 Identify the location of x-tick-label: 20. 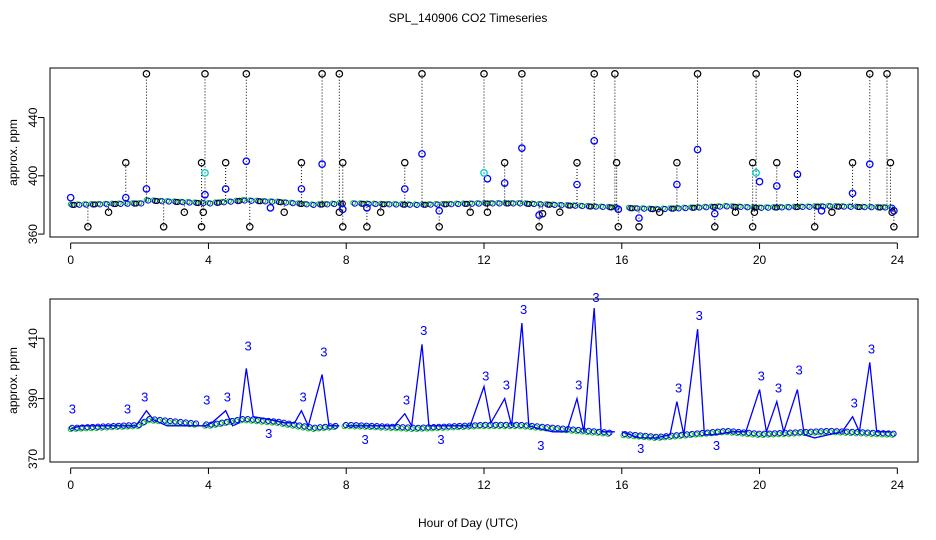
(760, 260).